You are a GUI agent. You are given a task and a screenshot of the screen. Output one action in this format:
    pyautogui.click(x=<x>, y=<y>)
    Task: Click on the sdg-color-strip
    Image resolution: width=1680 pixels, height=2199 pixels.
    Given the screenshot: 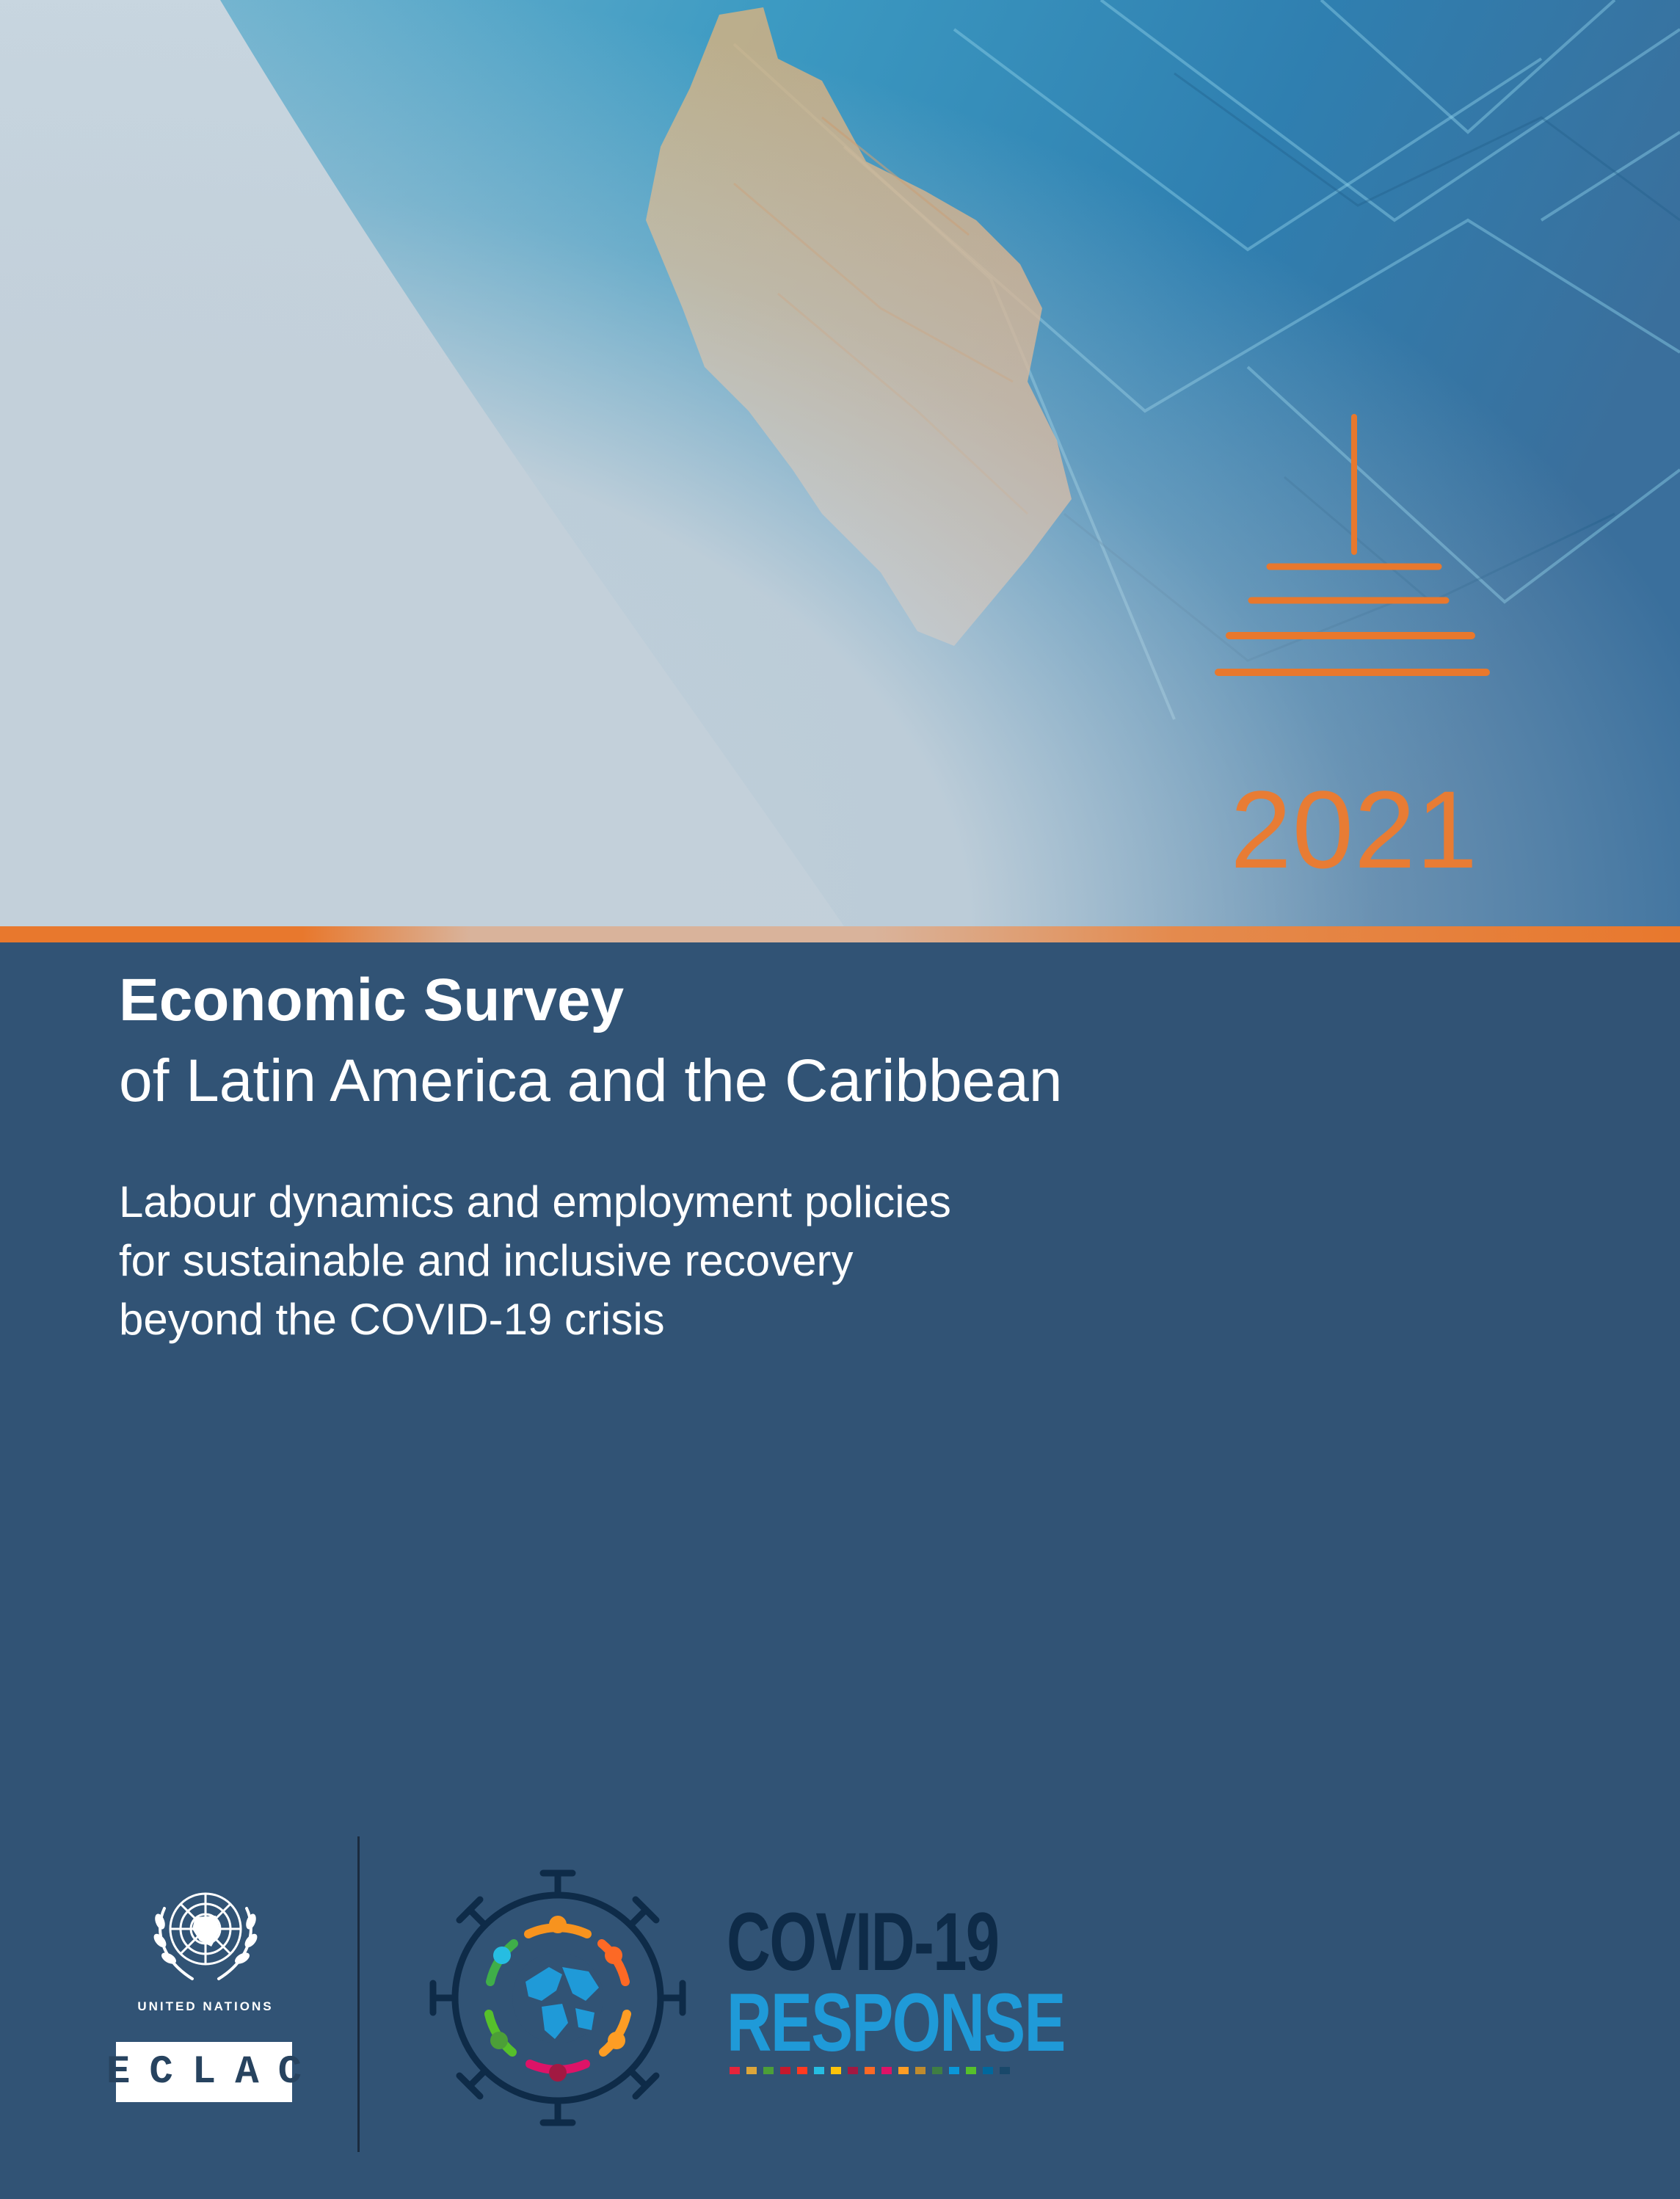 What is the action you would take?
    pyautogui.click(x=873, y=2070)
    